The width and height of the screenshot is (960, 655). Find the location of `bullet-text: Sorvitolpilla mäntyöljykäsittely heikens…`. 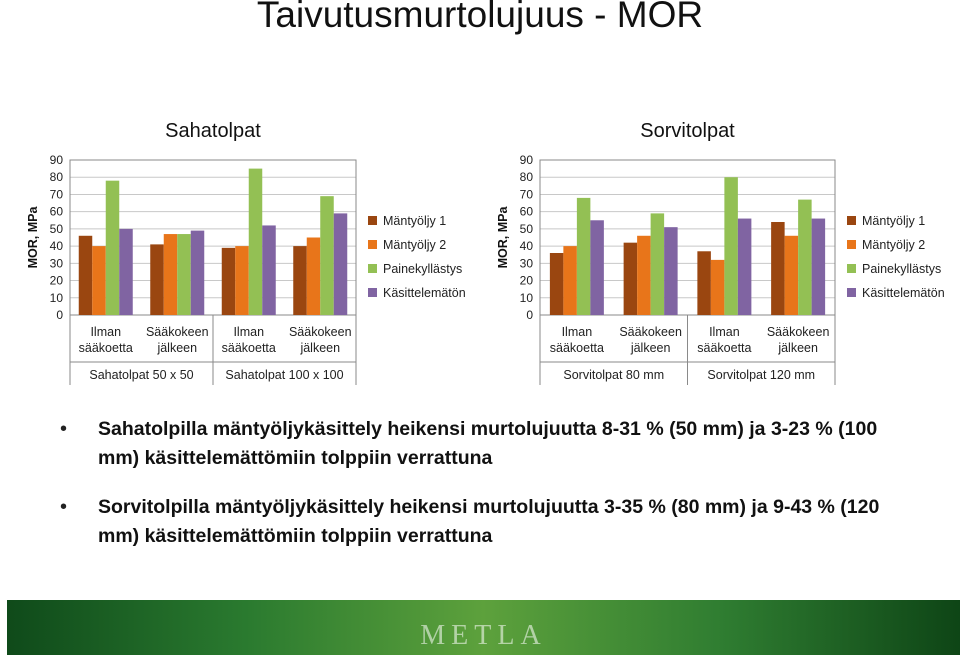

bullet-text: Sorvitolpilla mäntyöljykäsittely heikens… is located at coordinates (489, 521).